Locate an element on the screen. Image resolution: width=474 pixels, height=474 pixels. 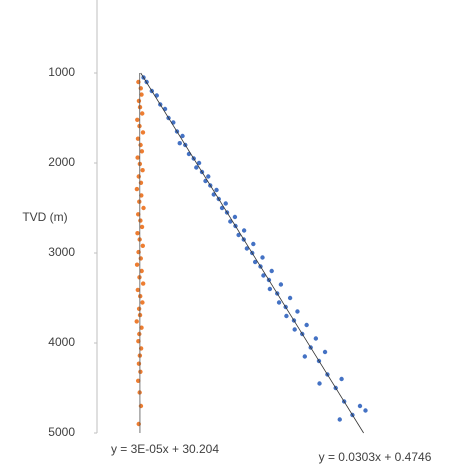
y-tick-label: 3000 is located at coordinates (61, 252).